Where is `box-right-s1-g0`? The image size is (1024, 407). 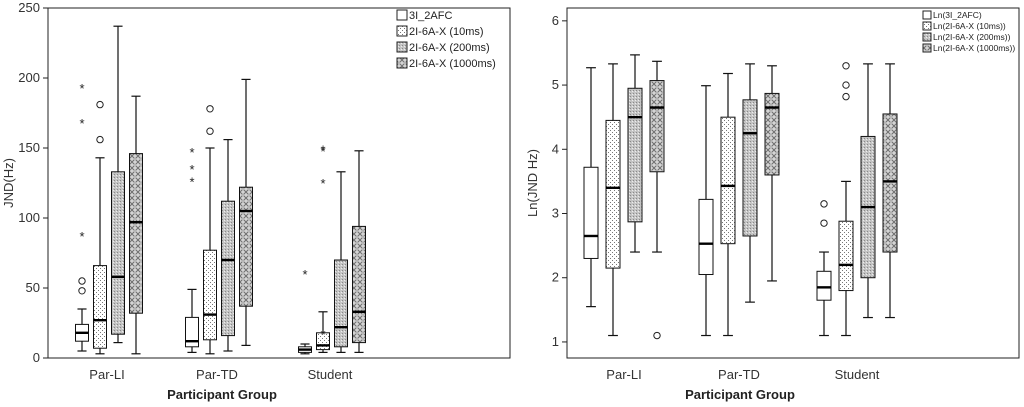
box-right-s1-g0 is located at coordinates (613, 194).